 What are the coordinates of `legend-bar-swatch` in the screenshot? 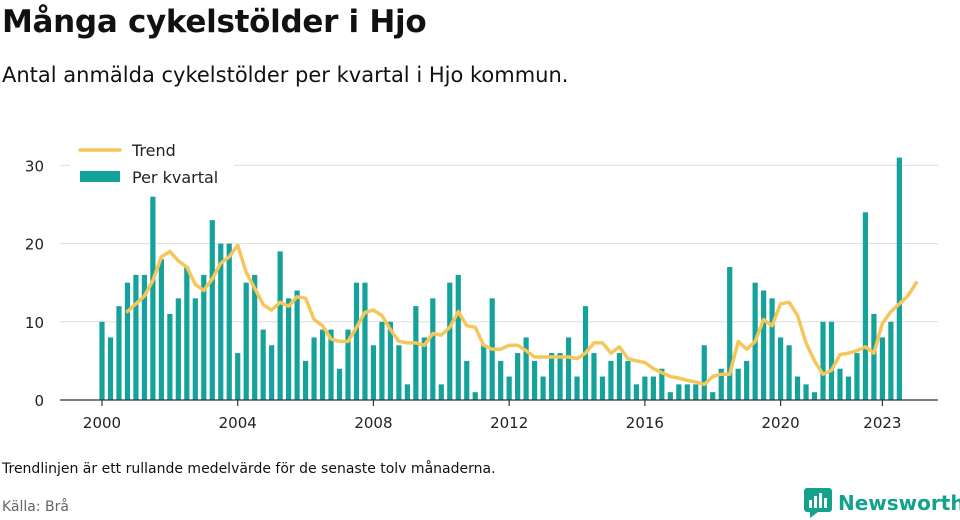 It's located at (100, 176).